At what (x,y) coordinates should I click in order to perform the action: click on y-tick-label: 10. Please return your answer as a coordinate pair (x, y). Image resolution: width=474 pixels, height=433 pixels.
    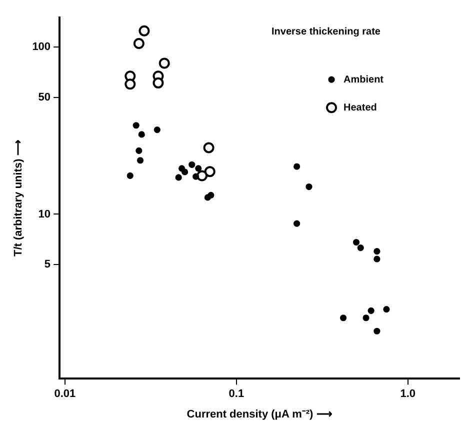
    Looking at the image, I should click on (44, 214).